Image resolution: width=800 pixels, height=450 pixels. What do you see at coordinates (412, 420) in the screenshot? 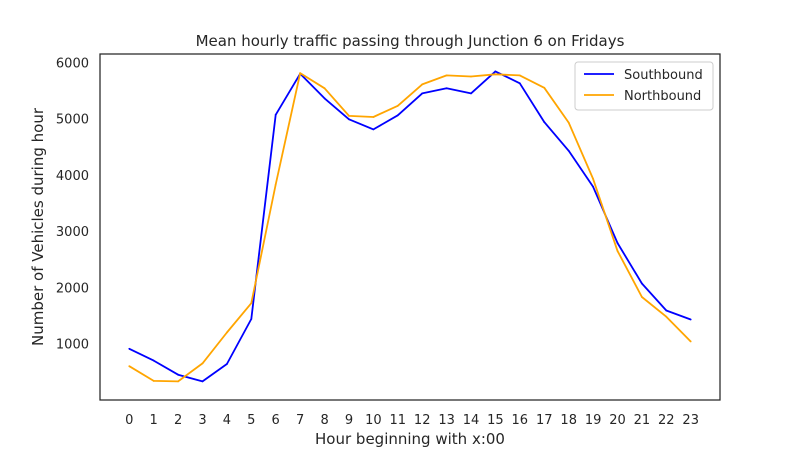
I see `x-axis-ticks: 0 1 2 3 4 5 6 7 8 9 10 11 12 13 14 15 16 17 18 19 20 21 22 23` at bounding box center [412, 420].